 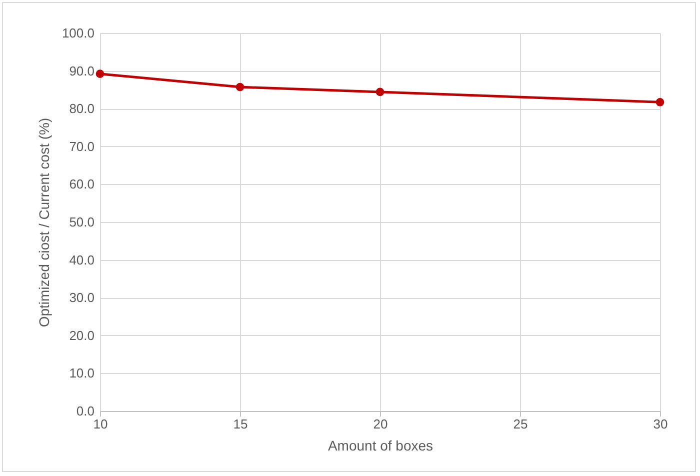 I want to click on y-tick-label: 90.0, so click(x=81, y=70).